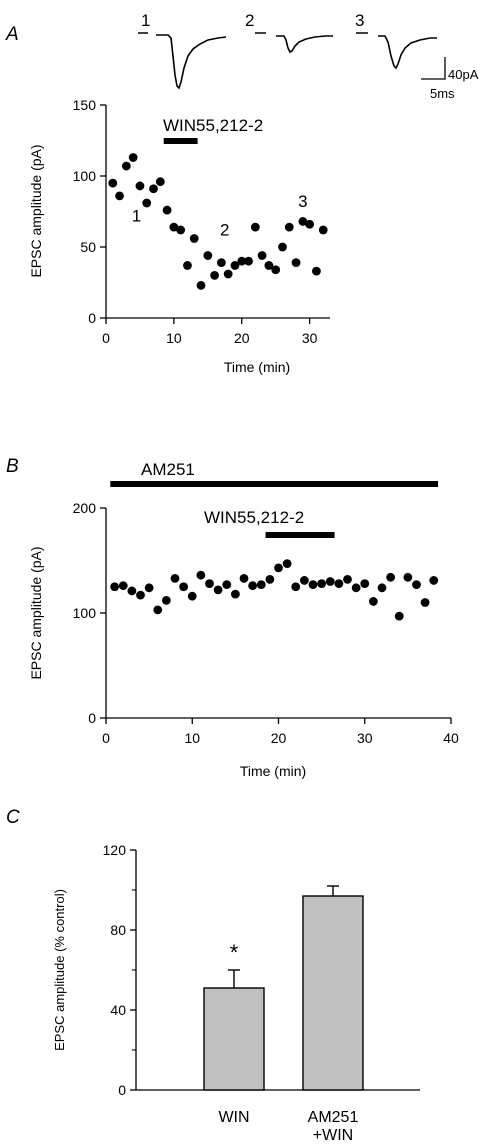 The height and width of the screenshot is (1144, 484). Describe the element at coordinates (234, 952) in the screenshot. I see `chart-c-significance-marker: *` at that location.